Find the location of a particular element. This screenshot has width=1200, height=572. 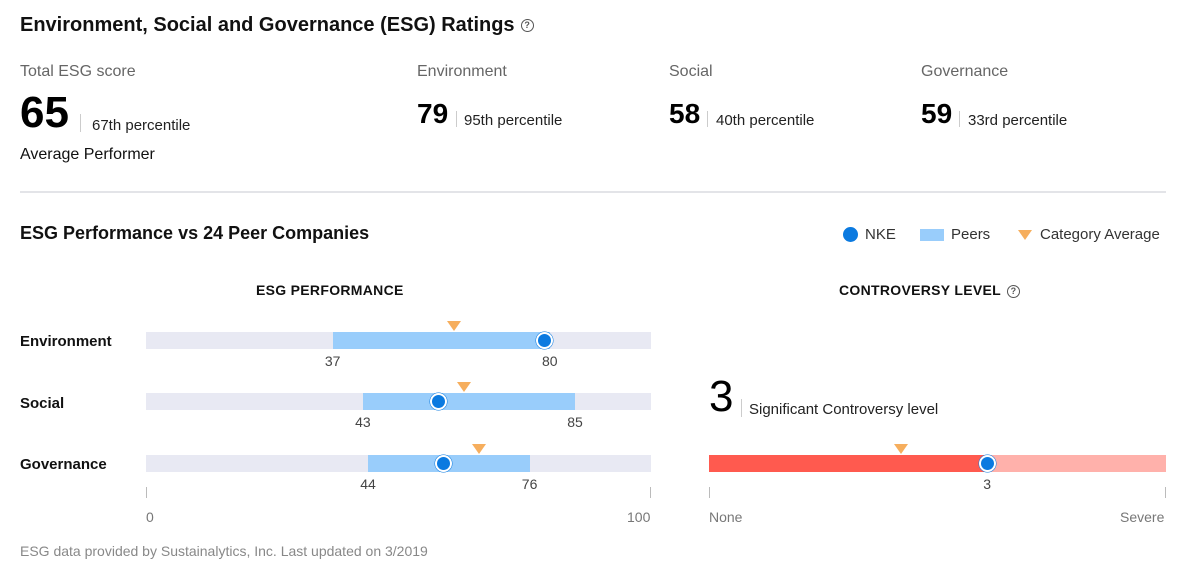

peers-swatch-icon is located at coordinates (932, 234).